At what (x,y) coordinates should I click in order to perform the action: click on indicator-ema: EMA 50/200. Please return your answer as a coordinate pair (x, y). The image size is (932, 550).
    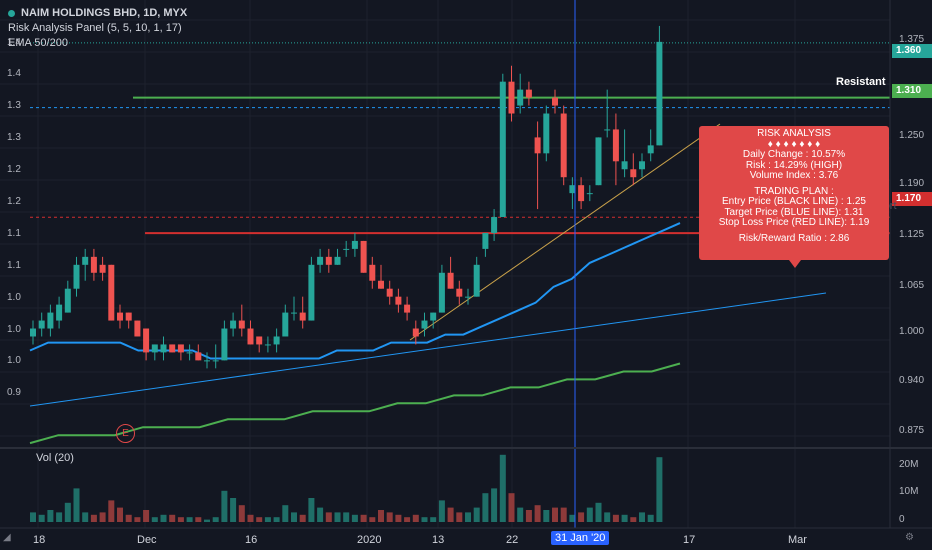
    Looking at the image, I should click on (38, 43).